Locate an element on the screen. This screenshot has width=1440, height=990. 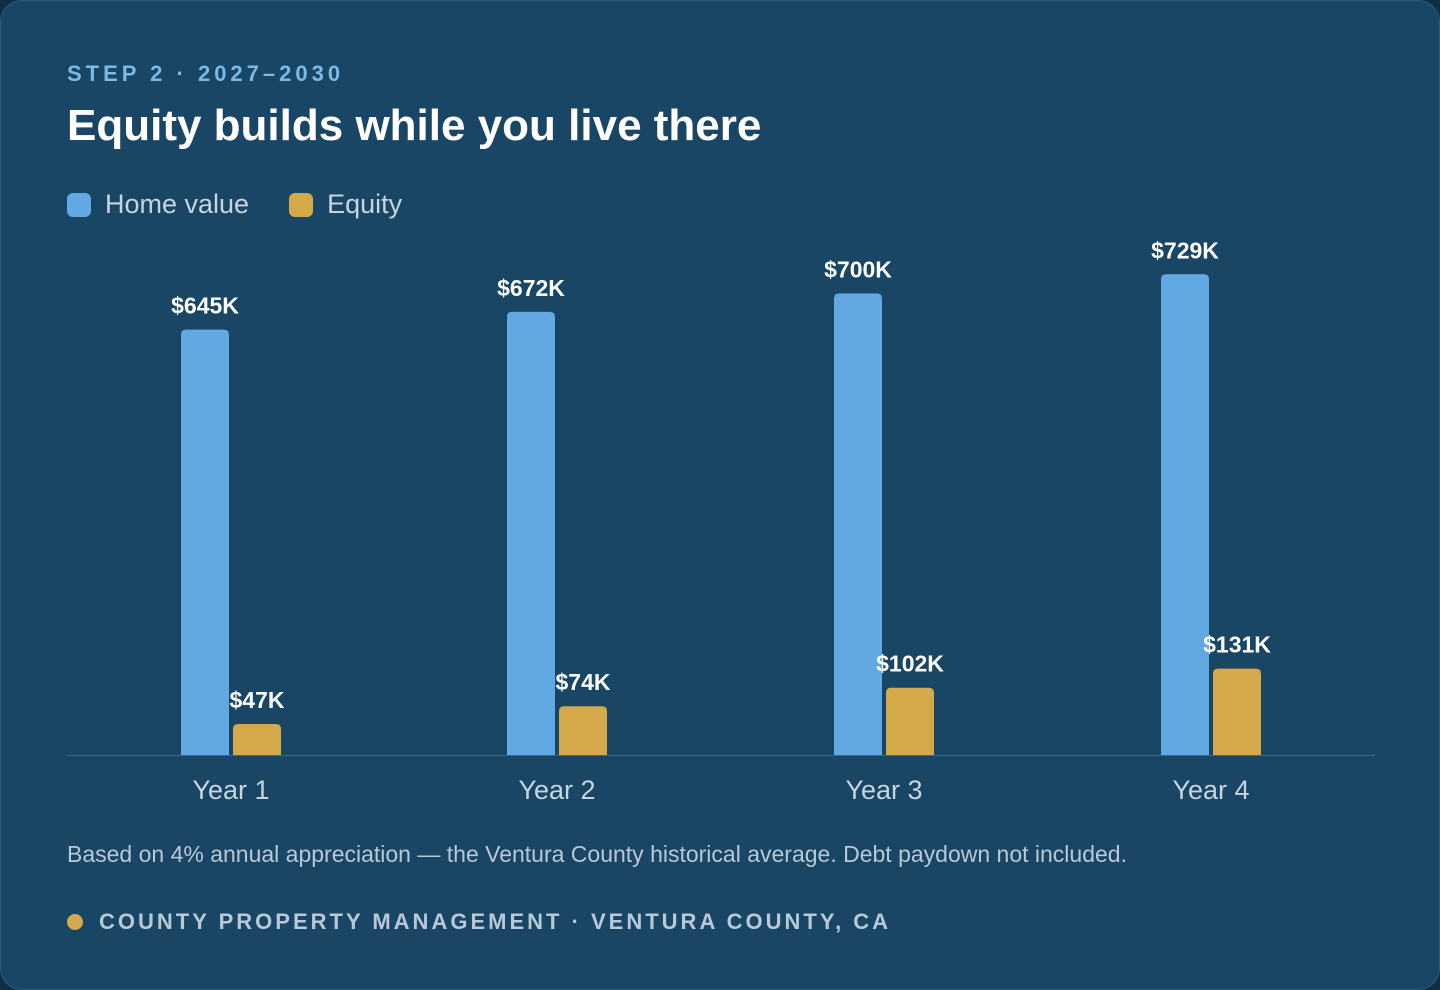
value-label-home-value-year-1: $645K is located at coordinates (205, 306).